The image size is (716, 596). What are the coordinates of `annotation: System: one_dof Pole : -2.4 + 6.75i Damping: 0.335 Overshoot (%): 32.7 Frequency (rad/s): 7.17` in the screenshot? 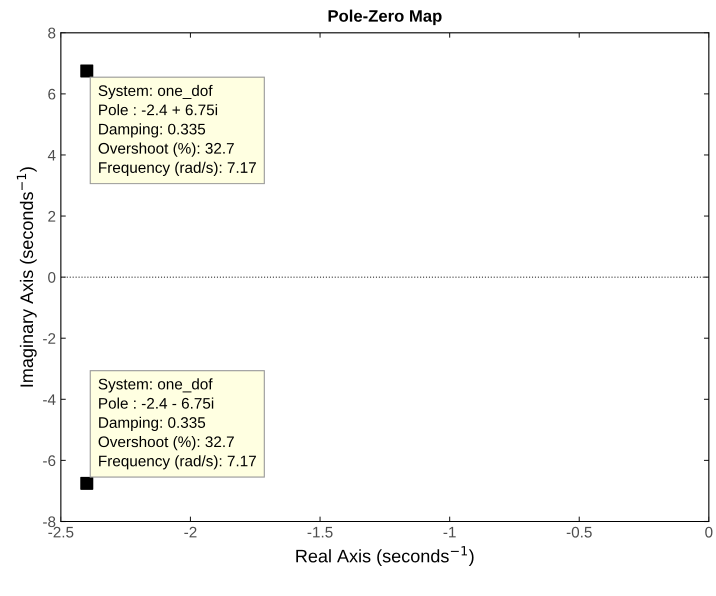 It's located at (177, 130).